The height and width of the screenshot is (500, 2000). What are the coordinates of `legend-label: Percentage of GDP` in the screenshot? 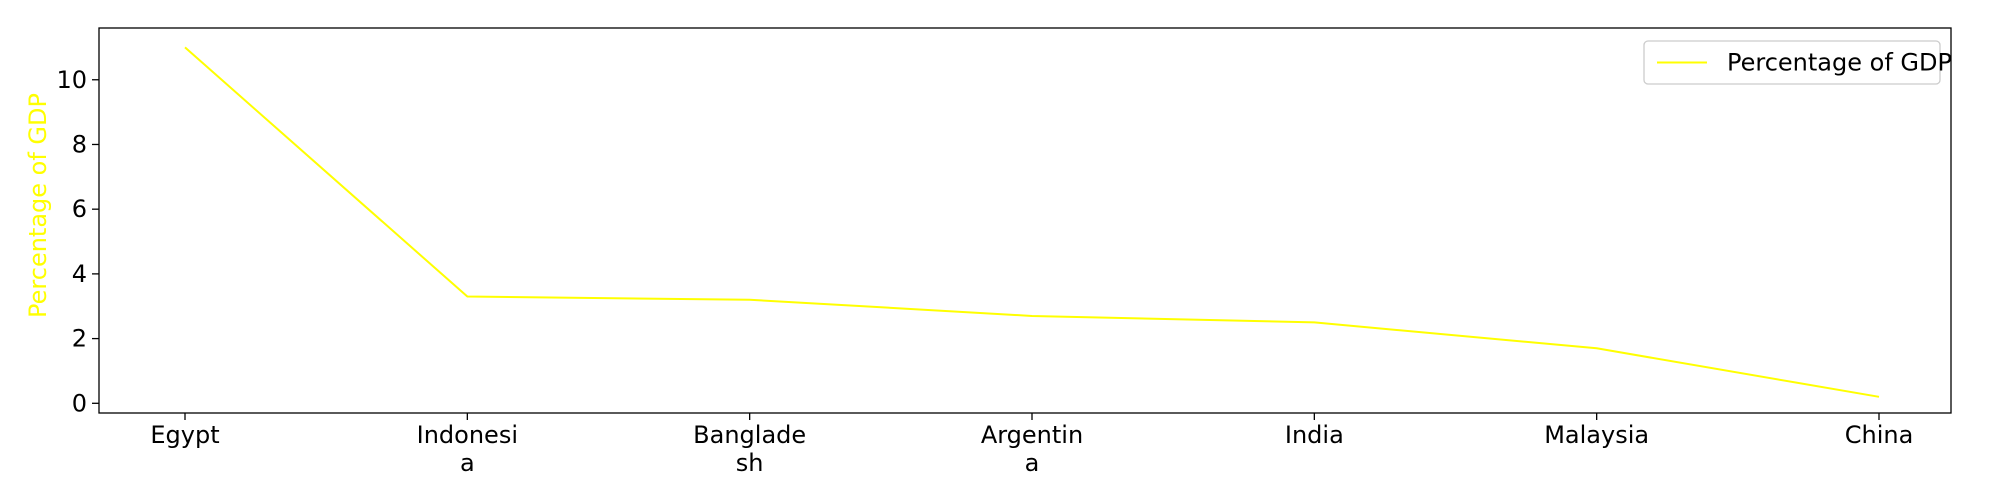 It's located at (1839, 63).